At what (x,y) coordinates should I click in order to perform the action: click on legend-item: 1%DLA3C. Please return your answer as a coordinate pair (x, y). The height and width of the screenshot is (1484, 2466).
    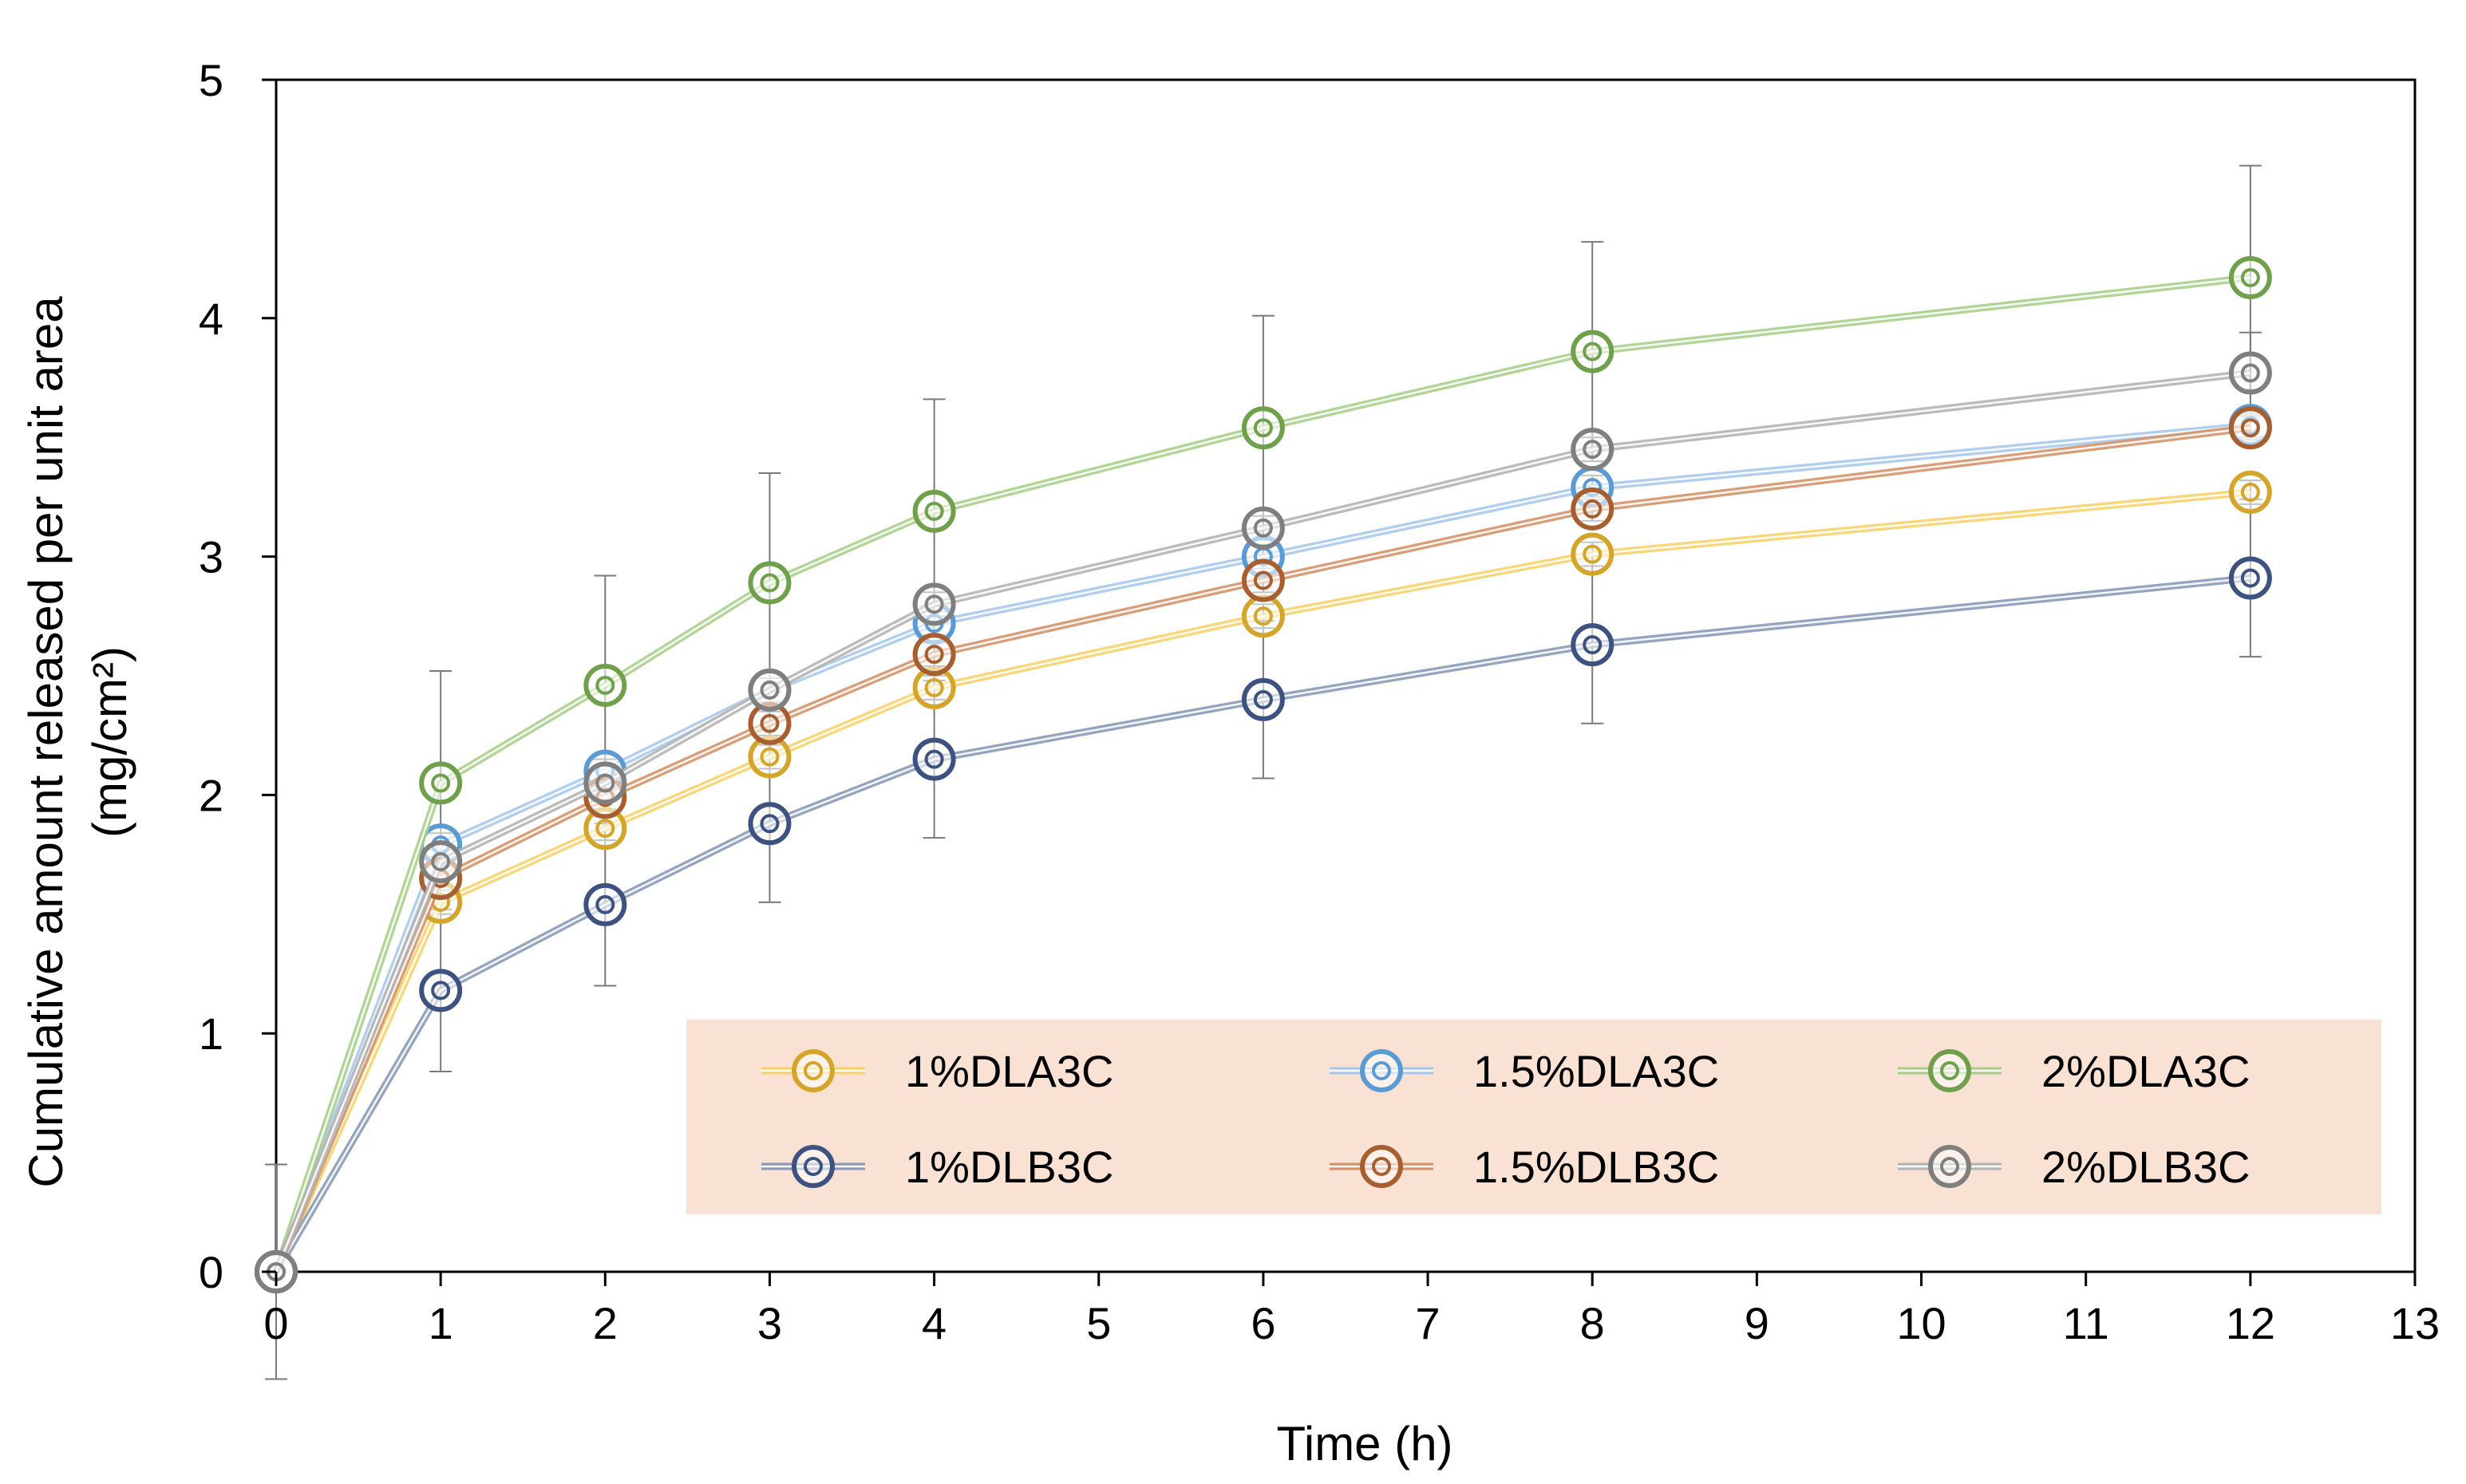
    Looking at the image, I should click on (937, 1071).